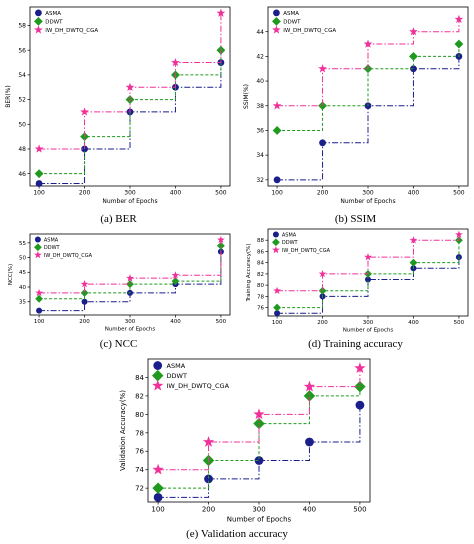 This screenshot has height=544, width=474. What do you see at coordinates (11, 274) in the screenshot?
I see `y-axis-label: NCC(%)` at bounding box center [11, 274].